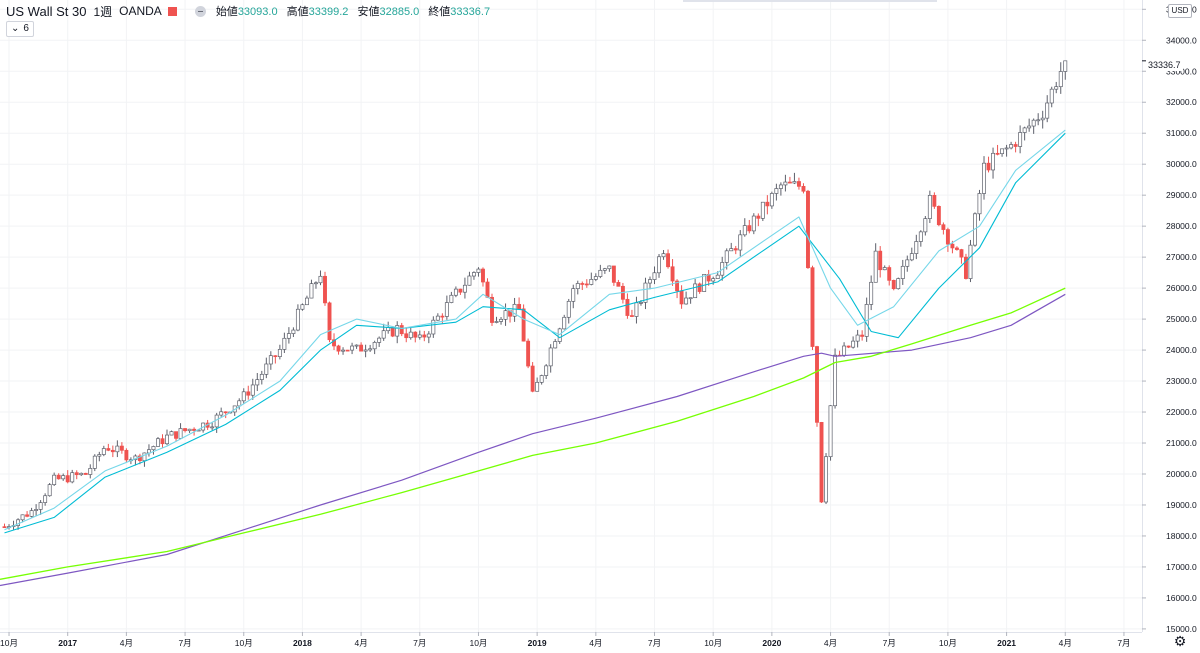 The height and width of the screenshot is (653, 1200). I want to click on currency-badge: USD, so click(1180, 11).